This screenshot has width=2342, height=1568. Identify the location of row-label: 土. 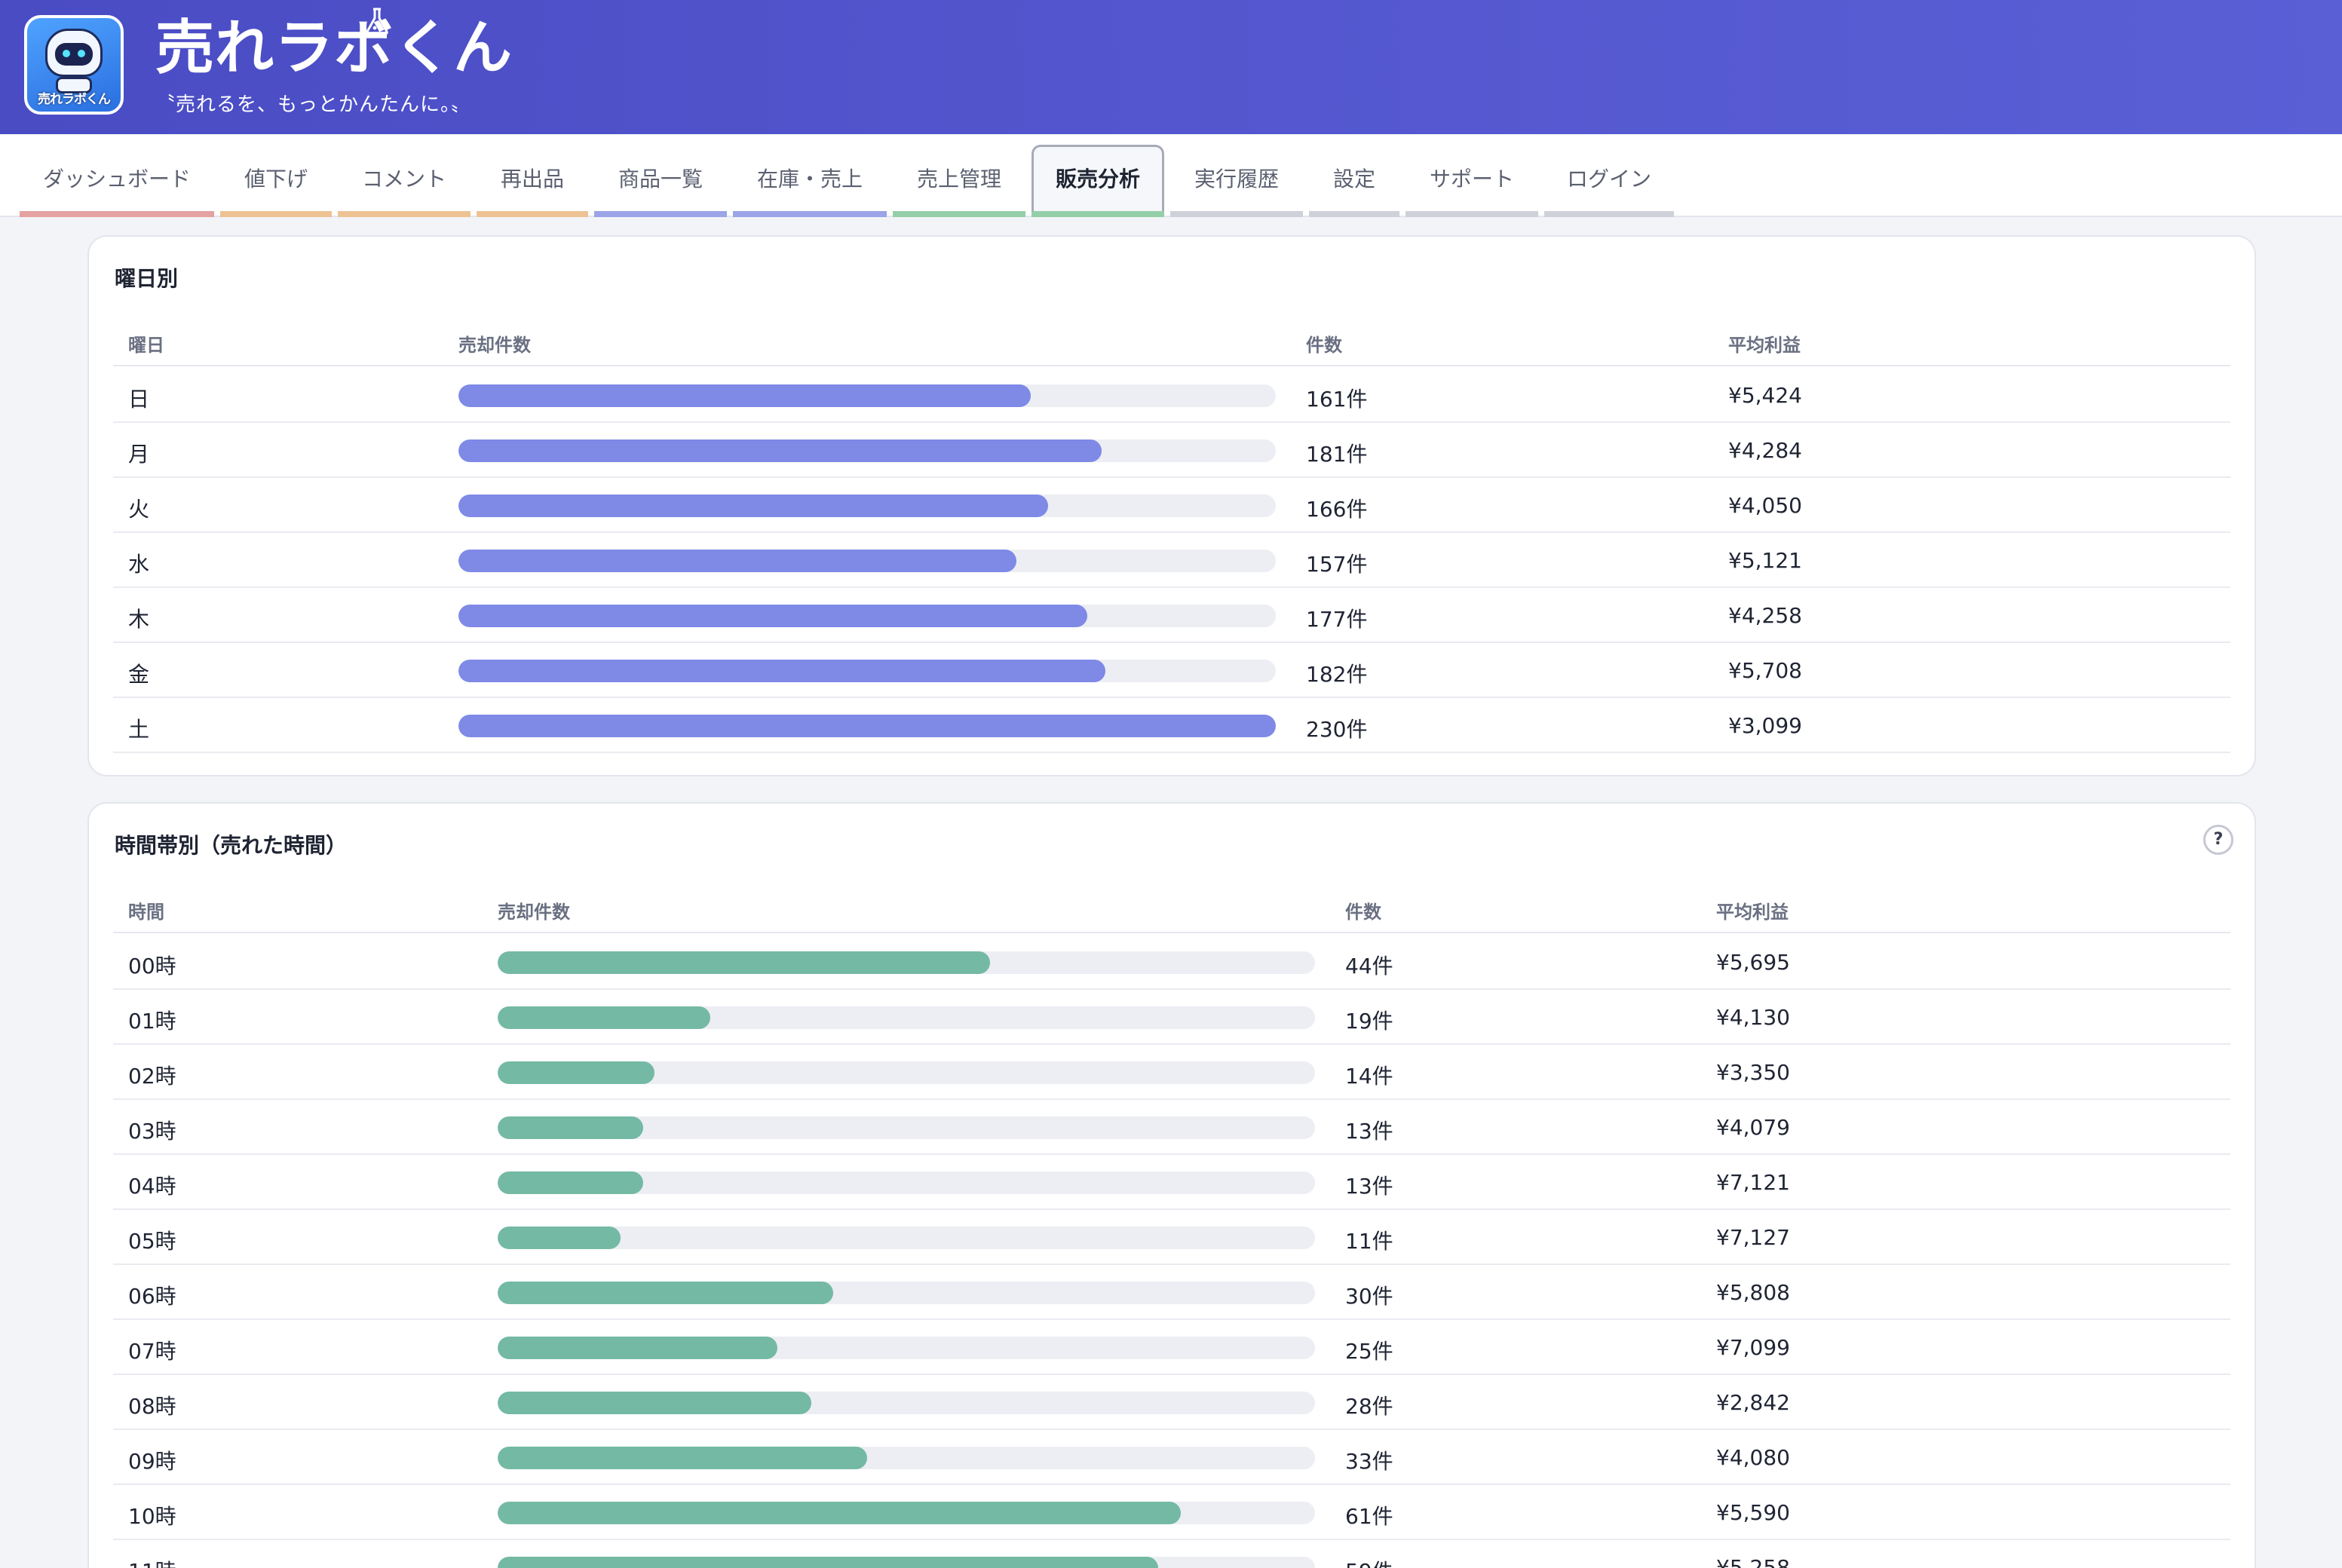
(139, 729).